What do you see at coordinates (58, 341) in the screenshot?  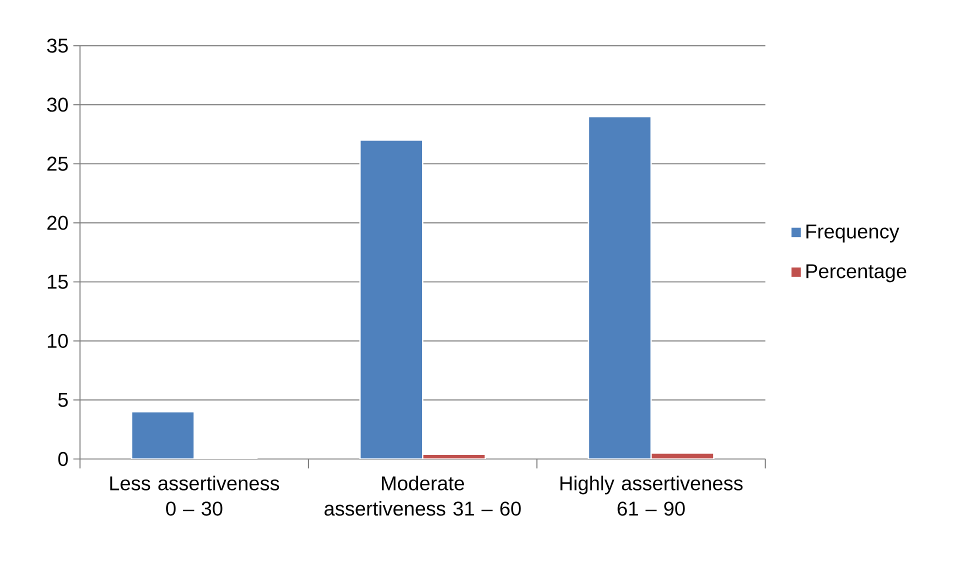 I see `y-tick-label: 10` at bounding box center [58, 341].